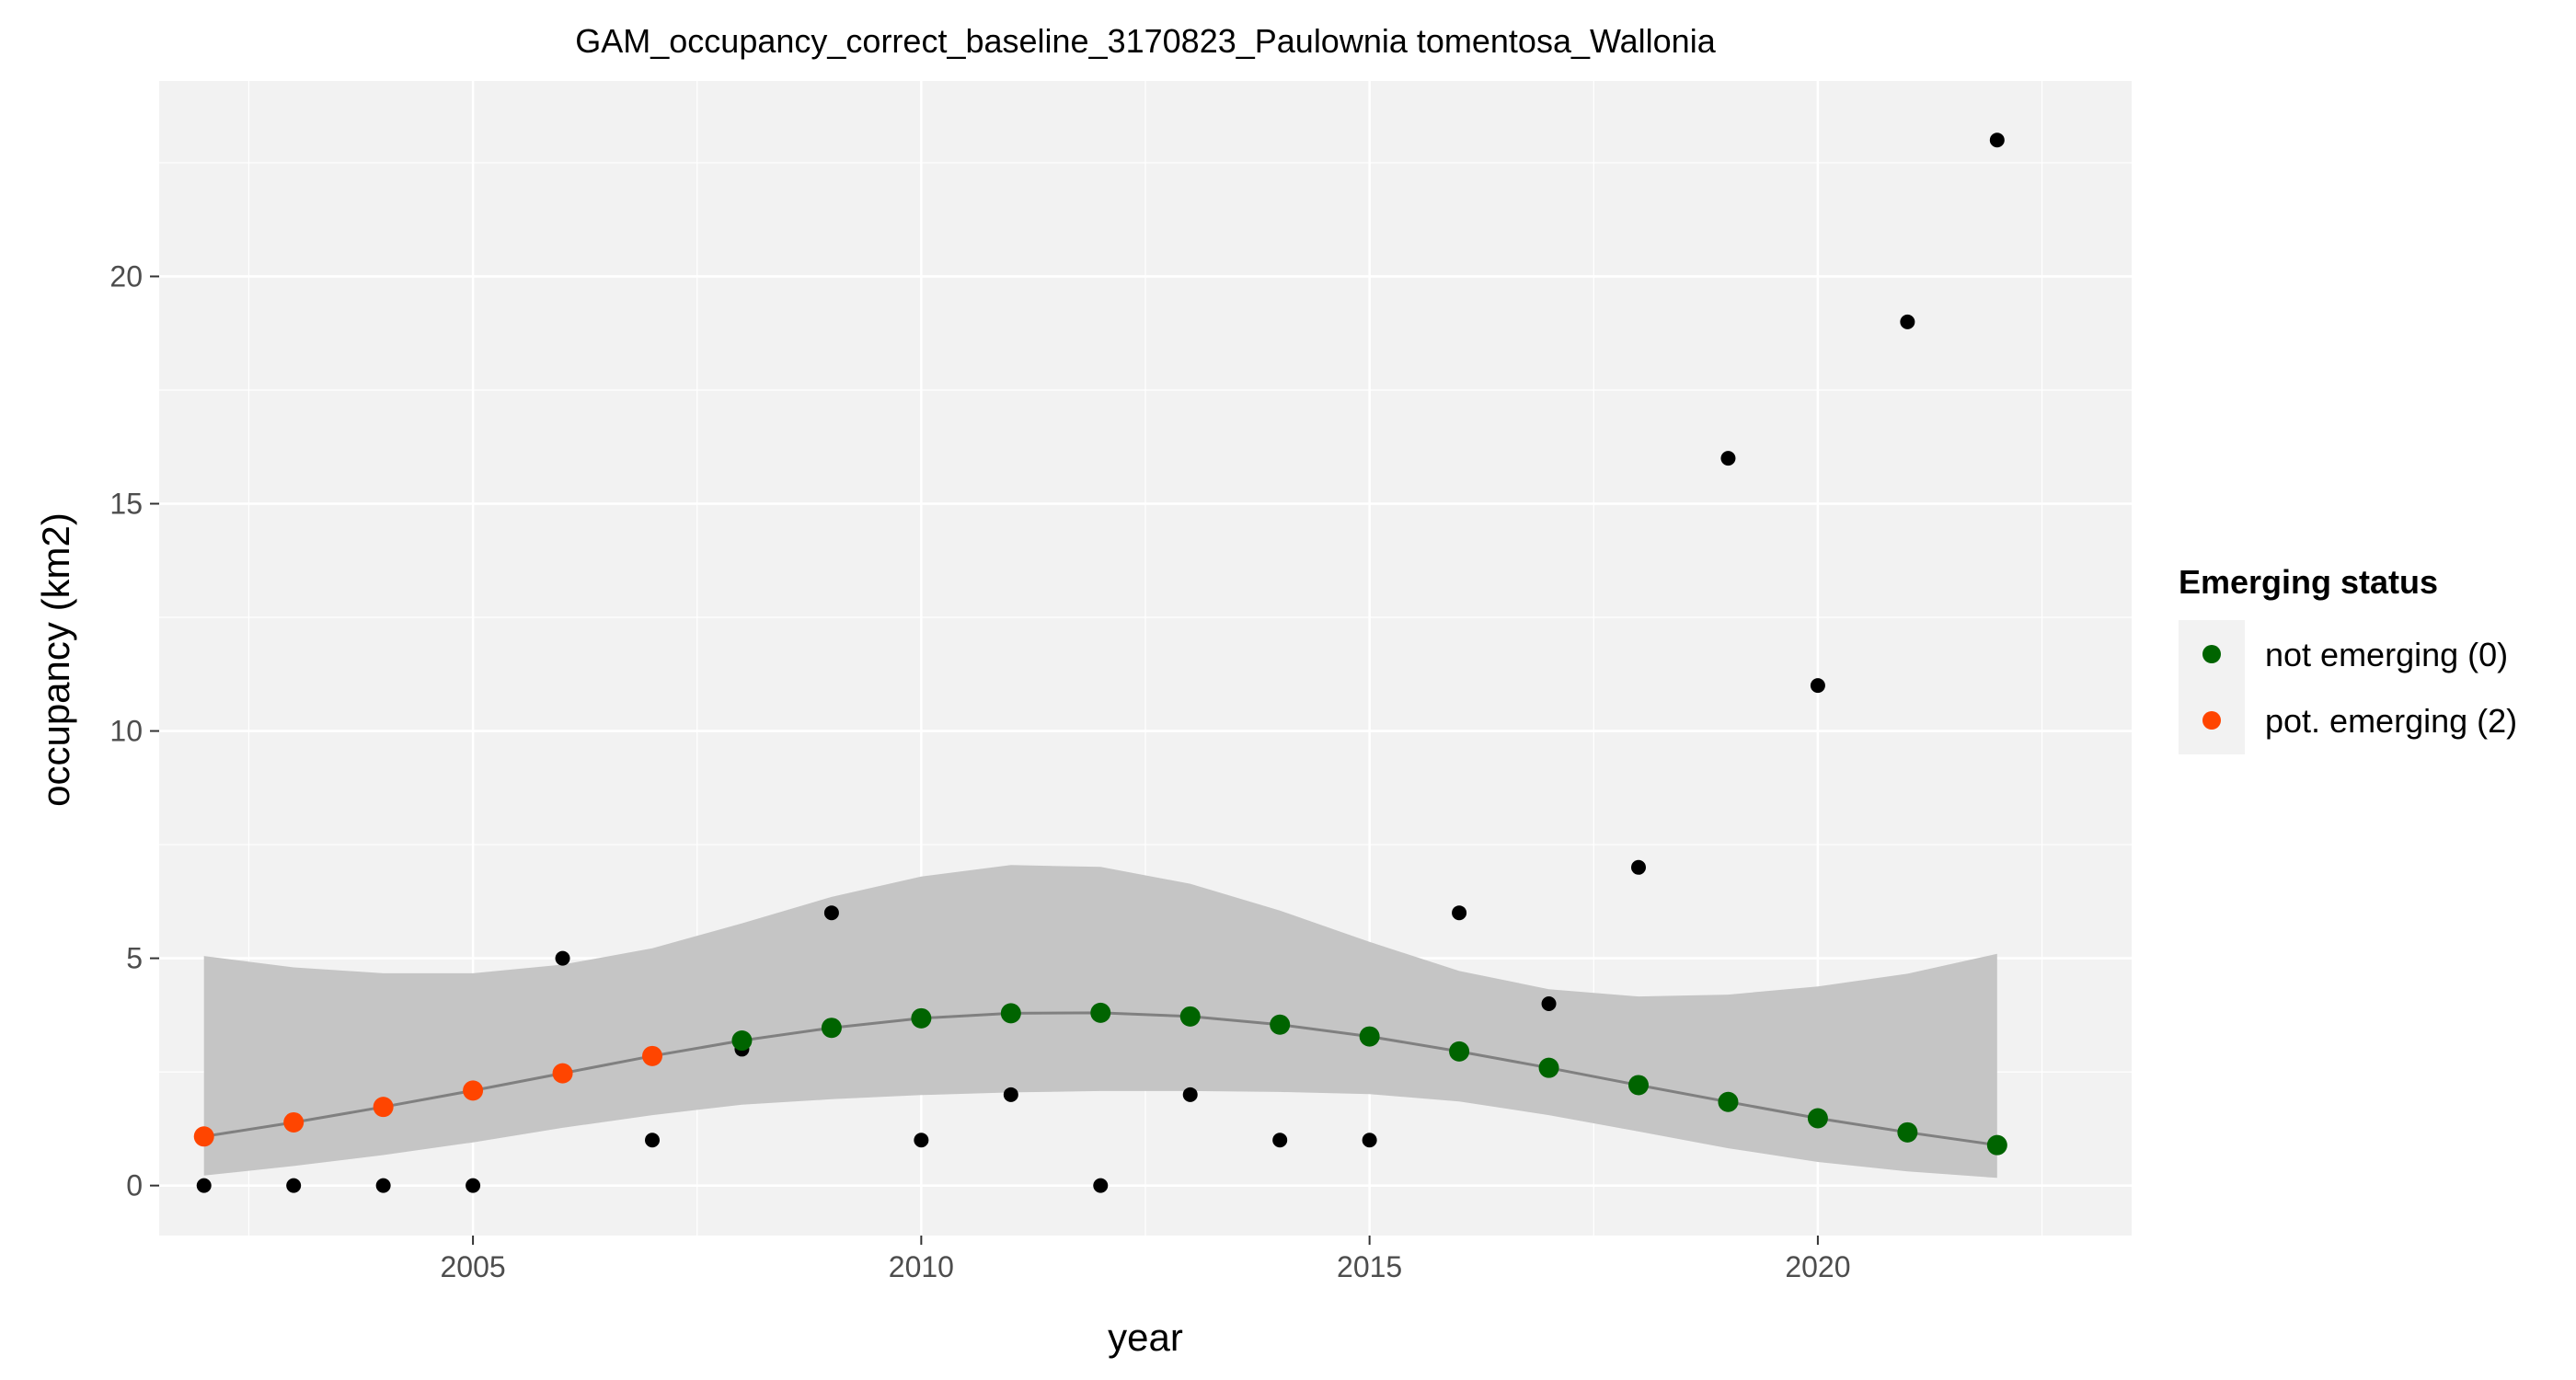  Describe the element at coordinates (2211, 654) in the screenshot. I see `legend-key-not-emerging` at that location.